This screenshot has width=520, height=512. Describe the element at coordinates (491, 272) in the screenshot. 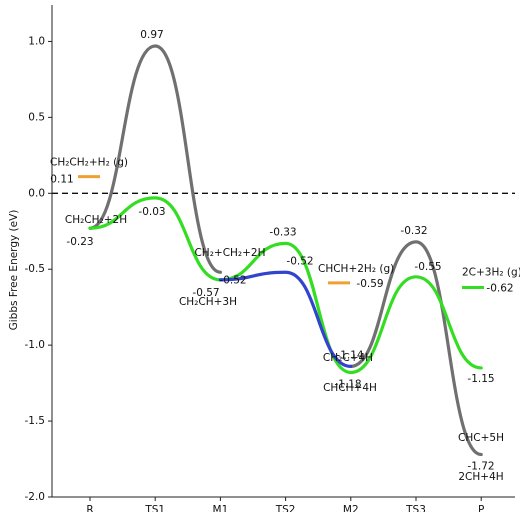

I see `level-name: 2C+3H₂ (g)` at that location.